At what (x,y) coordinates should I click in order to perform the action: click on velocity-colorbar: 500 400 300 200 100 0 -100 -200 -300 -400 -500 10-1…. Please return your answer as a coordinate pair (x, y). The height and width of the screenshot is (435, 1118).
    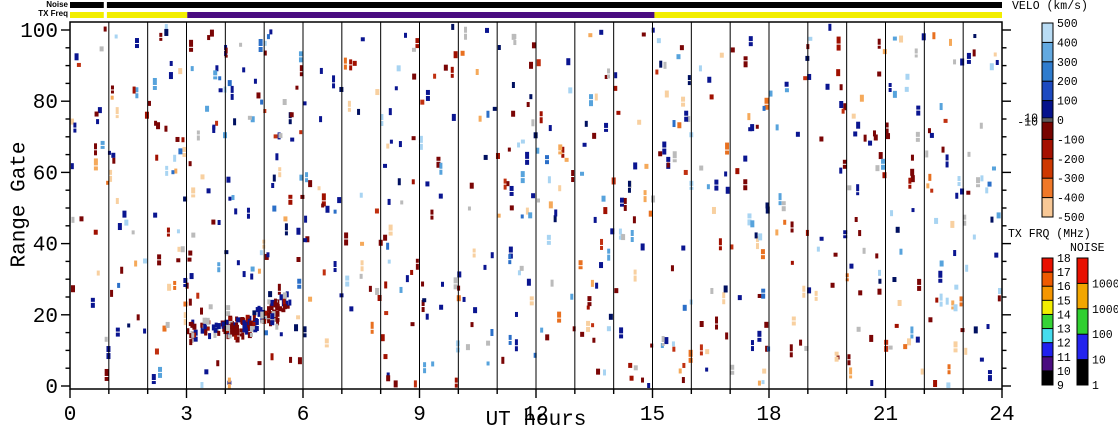
    Looking at the image, I should click on (1050, 121).